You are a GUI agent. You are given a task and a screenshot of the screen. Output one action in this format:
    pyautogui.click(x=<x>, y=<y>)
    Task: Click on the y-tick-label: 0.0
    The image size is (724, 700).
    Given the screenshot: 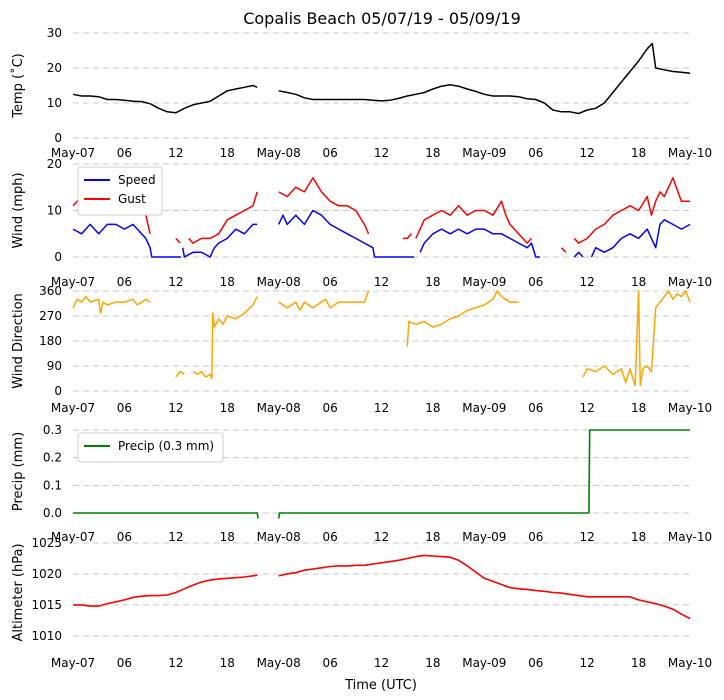 What is the action you would take?
    pyautogui.click(x=52, y=513)
    